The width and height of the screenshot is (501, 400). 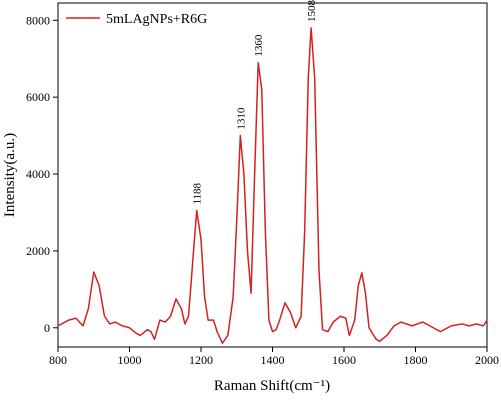 I want to click on x-tick-label: 1000, so click(x=130, y=360).